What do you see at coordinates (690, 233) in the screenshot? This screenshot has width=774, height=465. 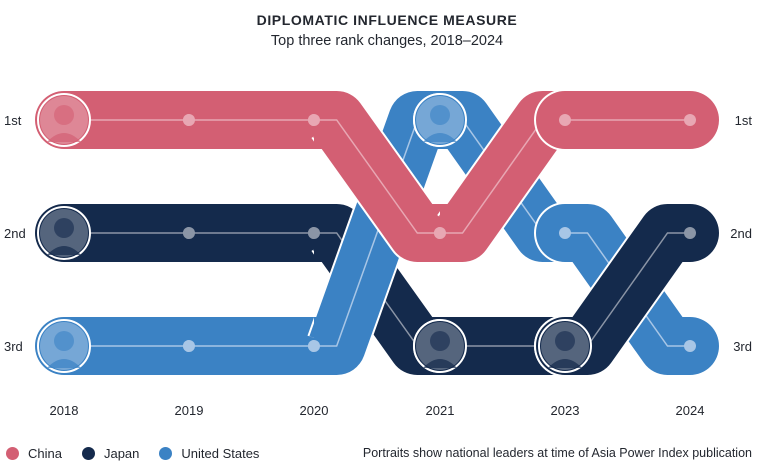 I see `data-point-japan-2024` at bounding box center [690, 233].